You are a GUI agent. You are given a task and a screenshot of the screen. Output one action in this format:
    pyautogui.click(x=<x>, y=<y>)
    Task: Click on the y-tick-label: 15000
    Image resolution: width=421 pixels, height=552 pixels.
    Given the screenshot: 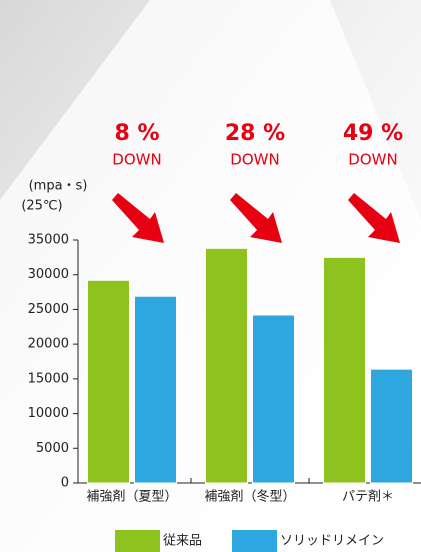 What is the action you would take?
    pyautogui.click(x=48, y=378)
    